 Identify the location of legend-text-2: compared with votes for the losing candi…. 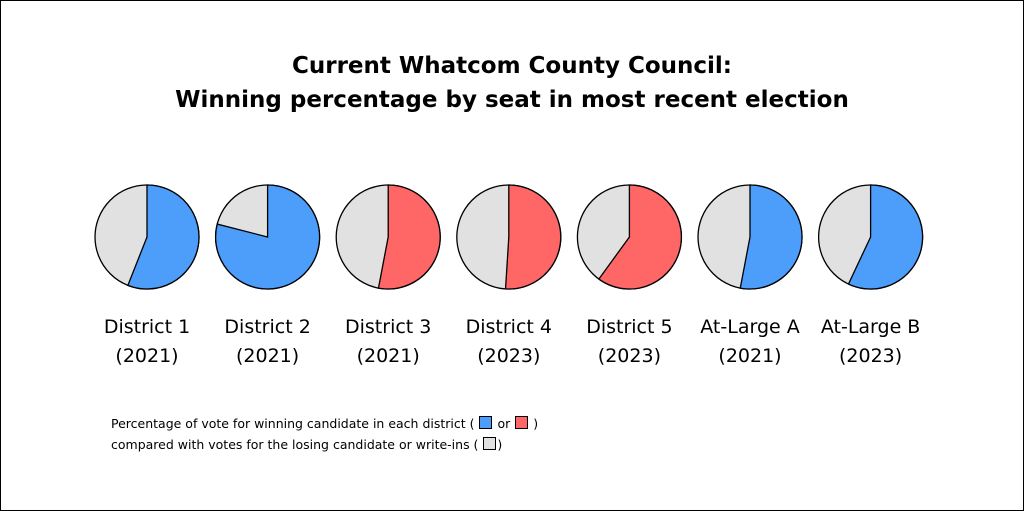
(295, 444).